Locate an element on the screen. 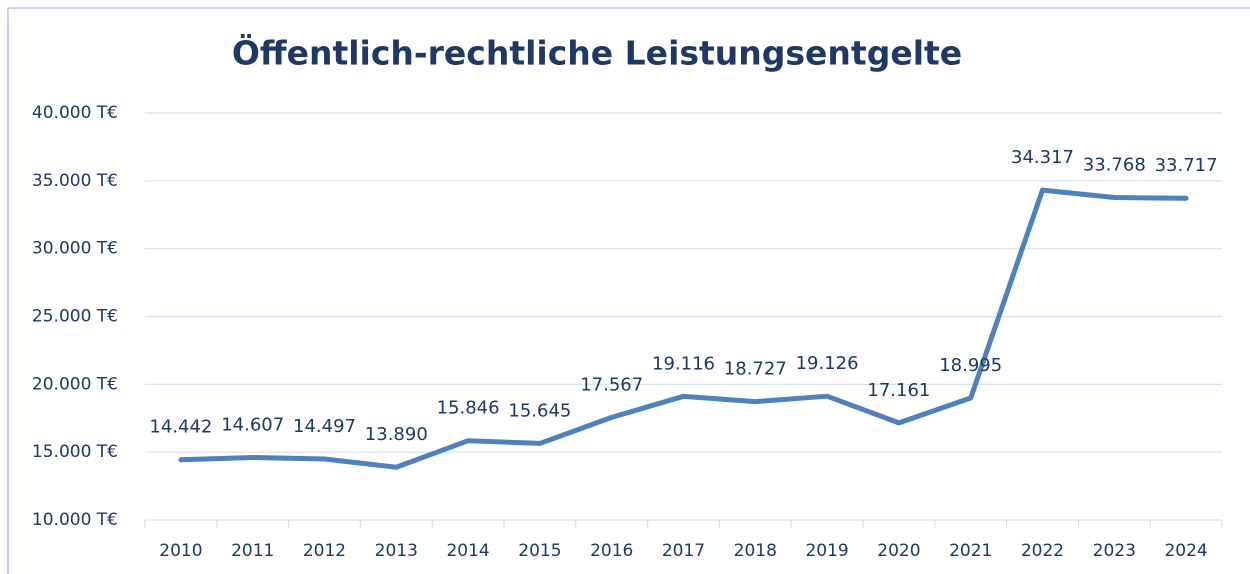 The image size is (1250, 574). data-label: 19.126 is located at coordinates (827, 363).